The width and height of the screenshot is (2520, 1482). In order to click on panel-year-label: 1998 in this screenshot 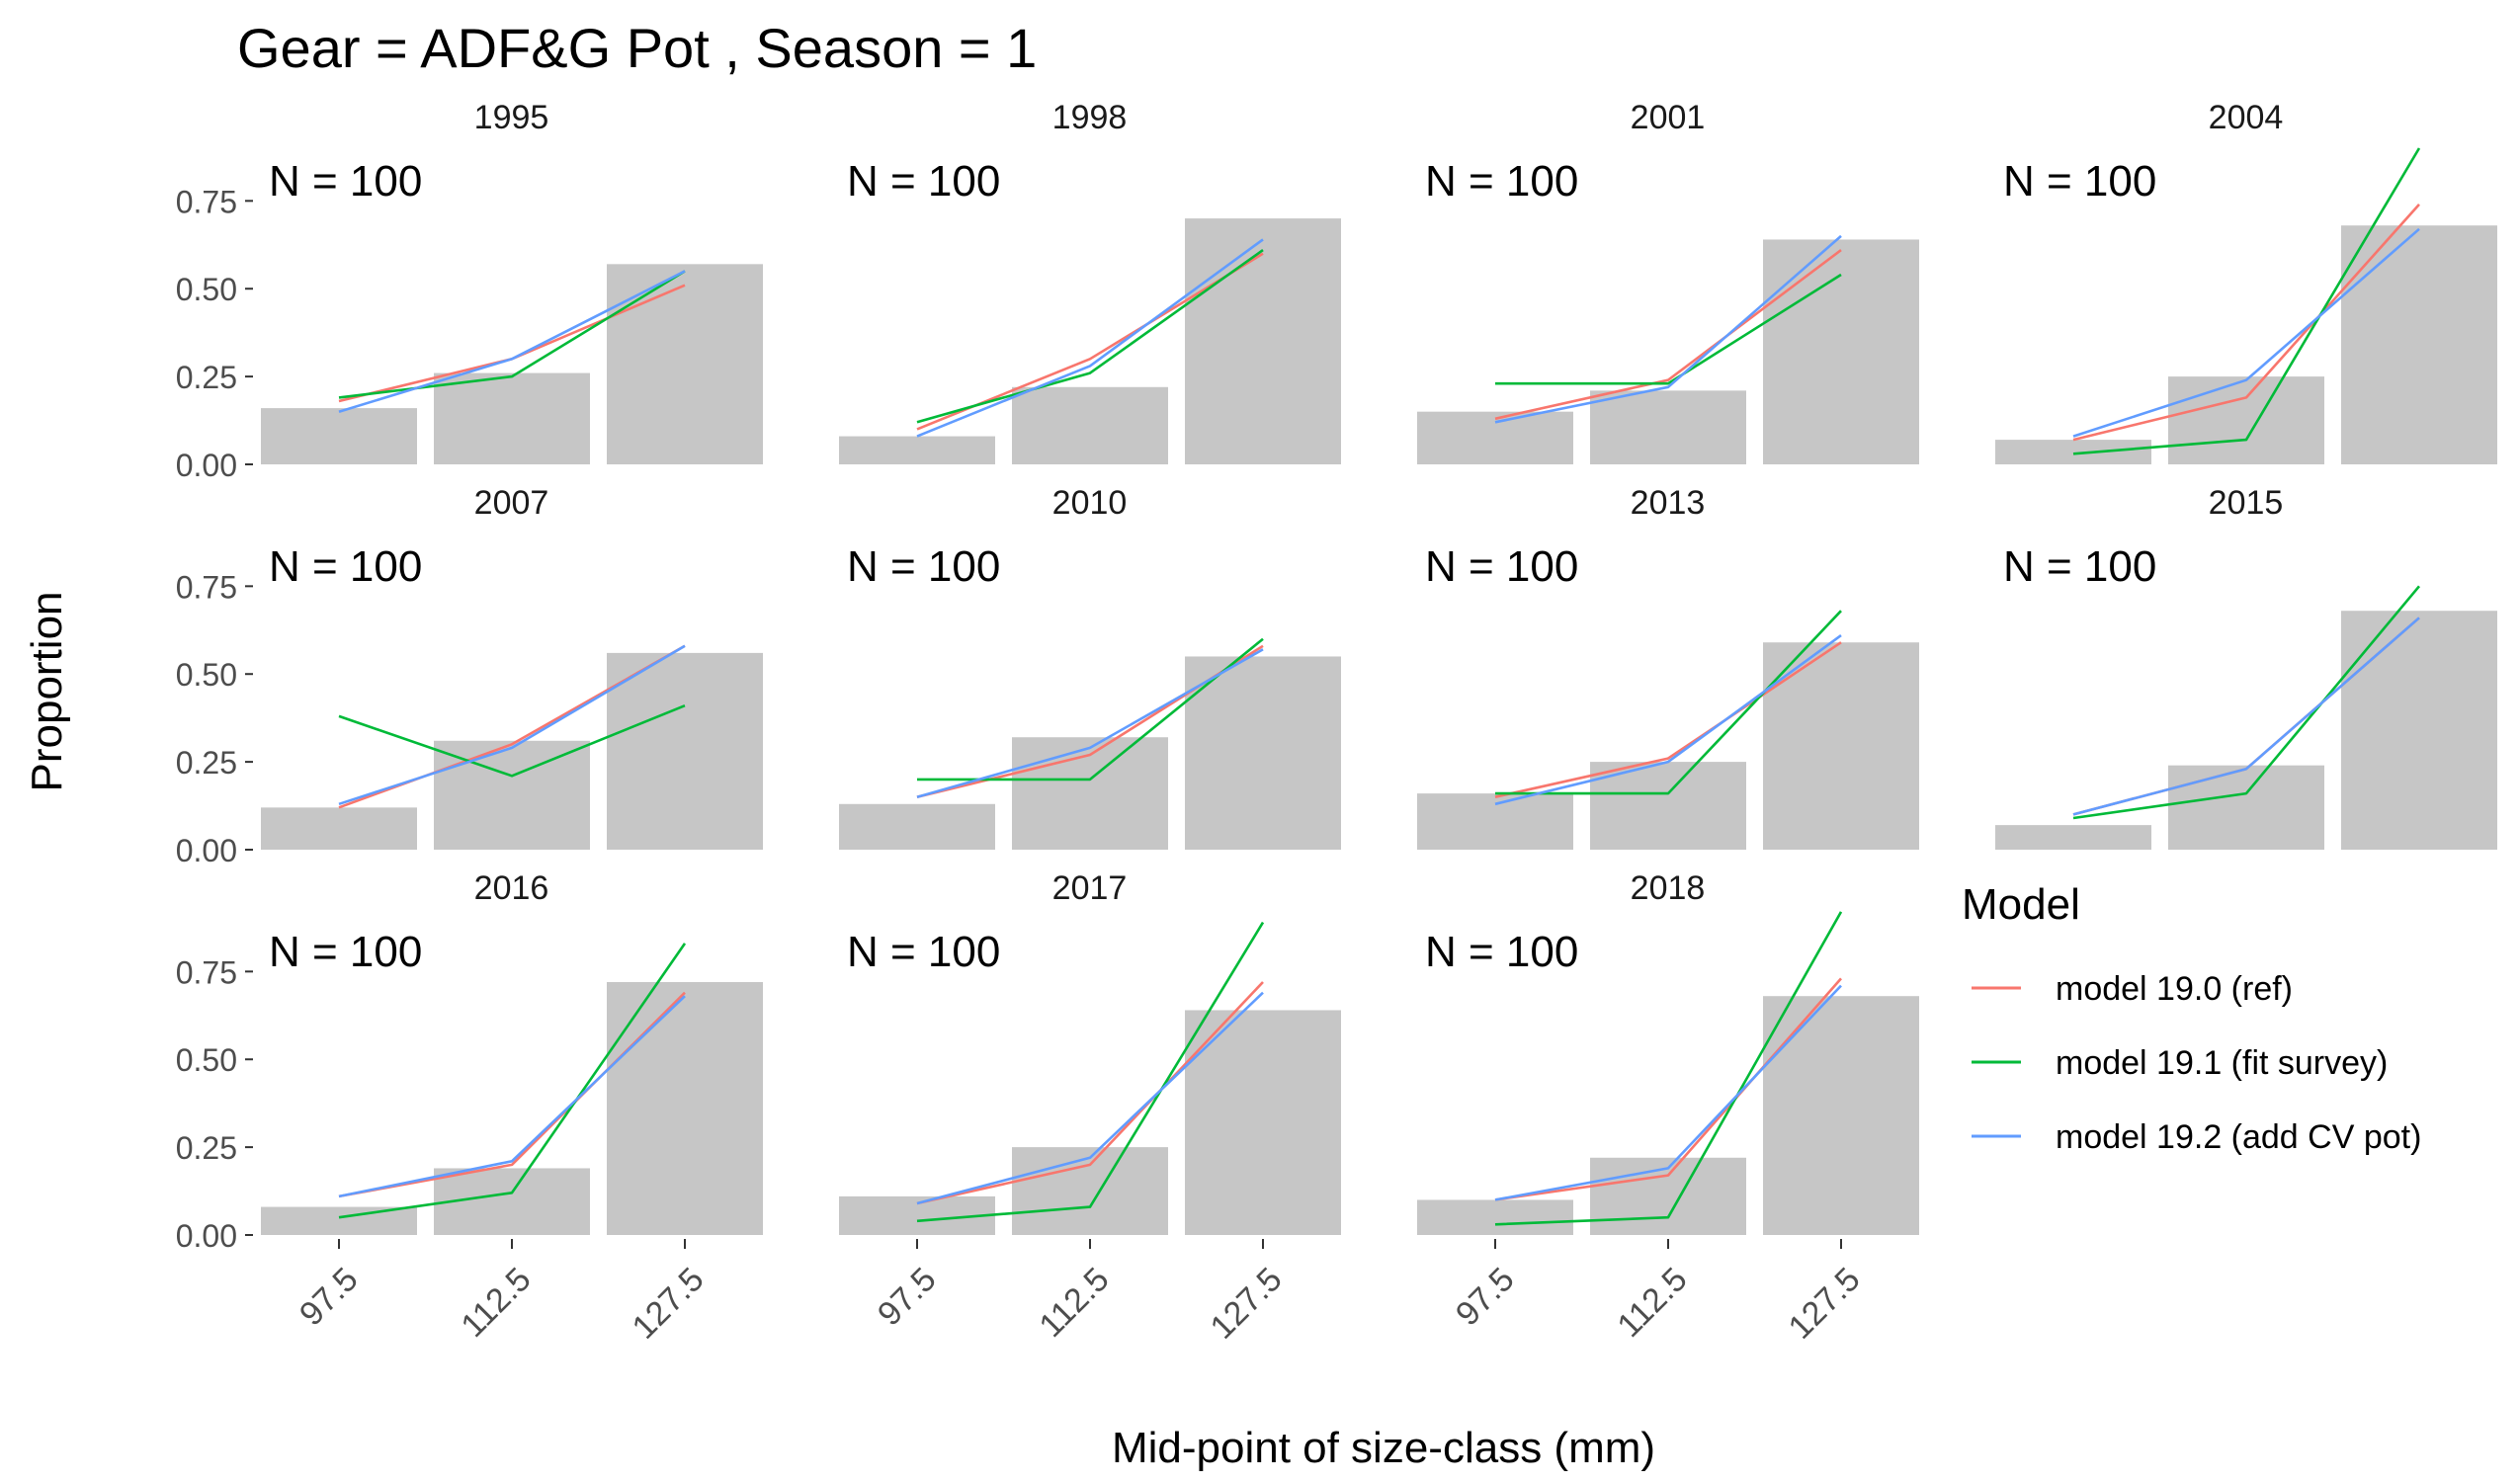, I will do `click(1090, 117)`.